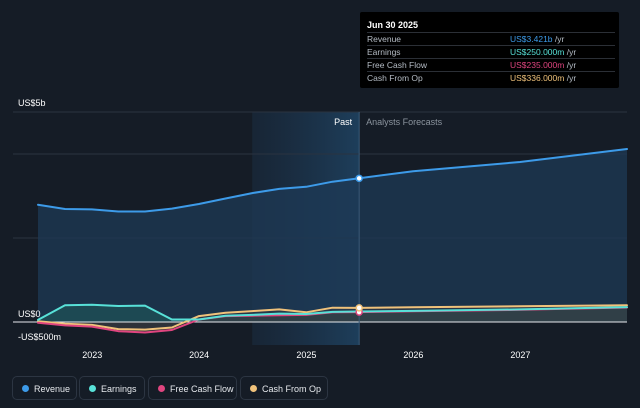  I want to click on legend-item-cash-from-op: Cash From Op, so click(284, 388).